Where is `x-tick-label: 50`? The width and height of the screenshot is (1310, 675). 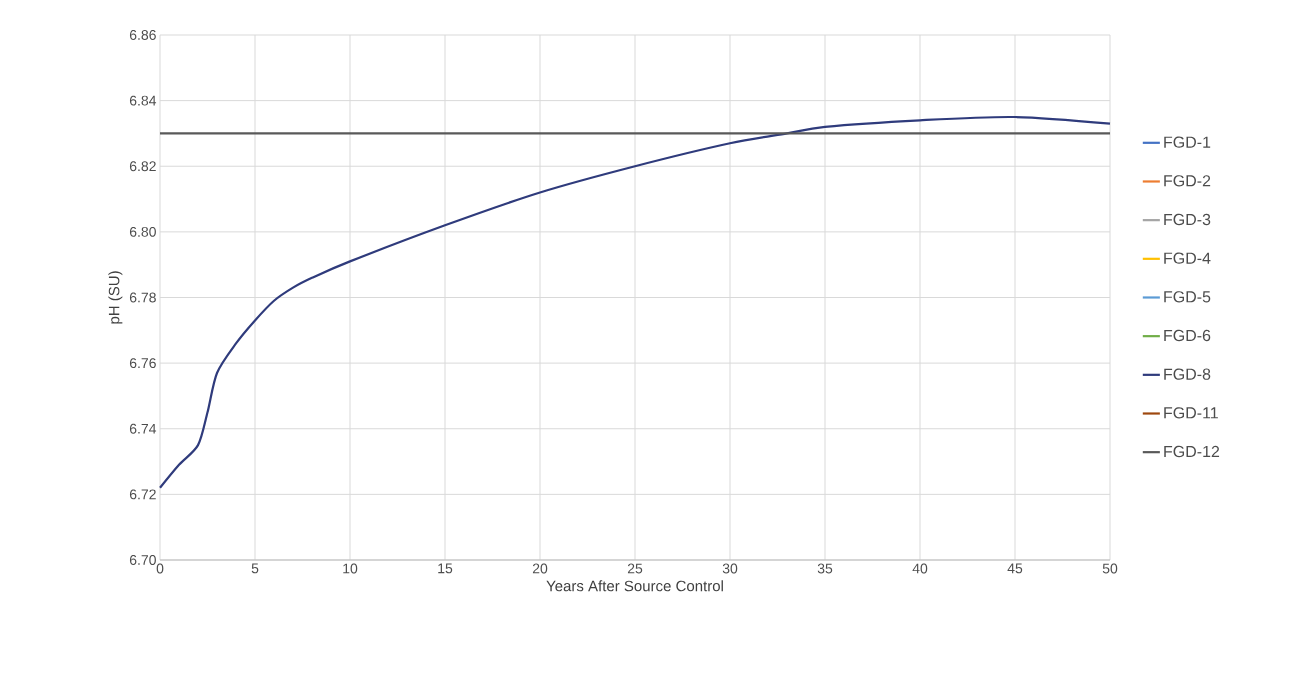 x-tick-label: 50 is located at coordinates (1110, 568).